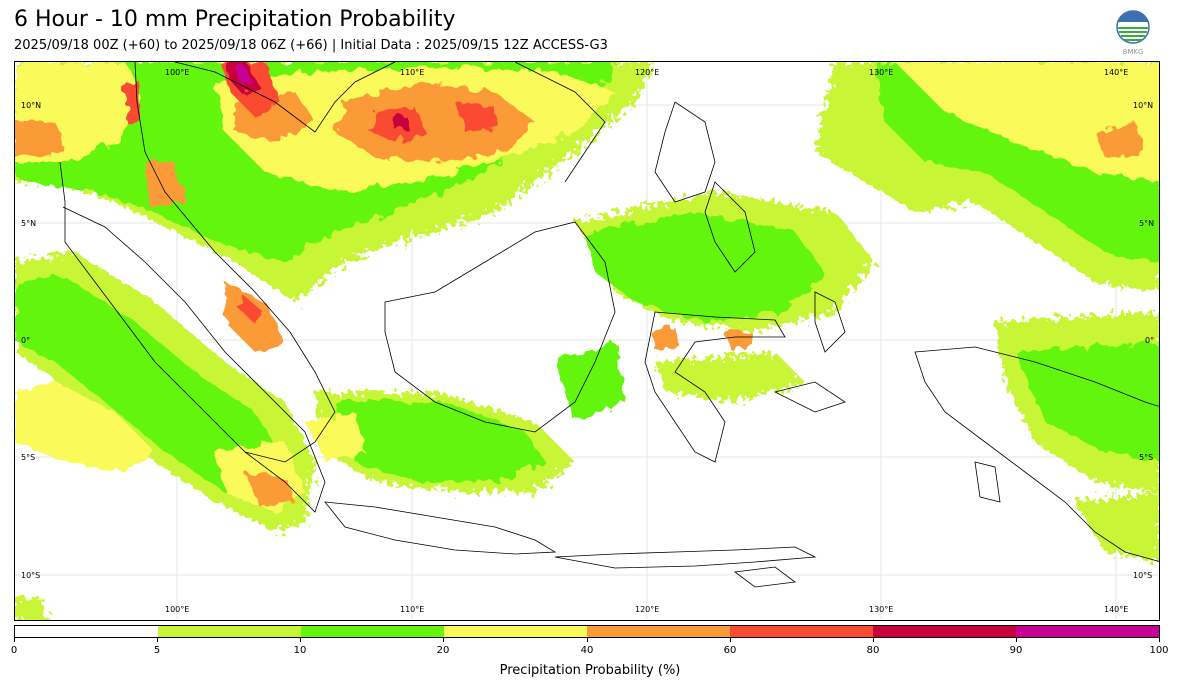 The image size is (1180, 690). I want to click on lat-label-right: 5°S, so click(1146, 457).